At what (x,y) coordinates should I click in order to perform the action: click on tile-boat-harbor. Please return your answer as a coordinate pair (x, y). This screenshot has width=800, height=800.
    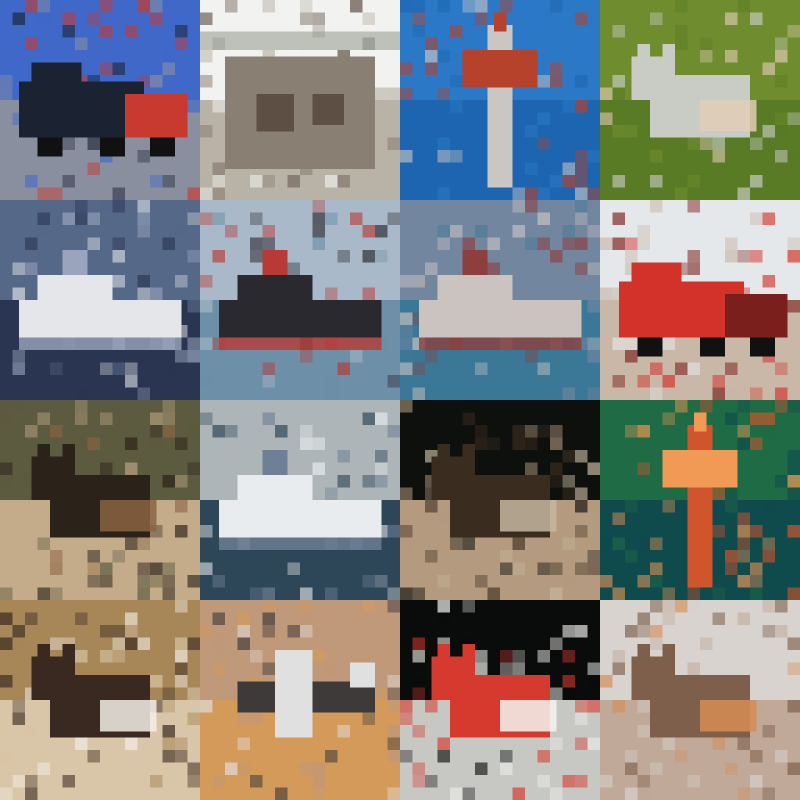
    Looking at the image, I should click on (500, 300).